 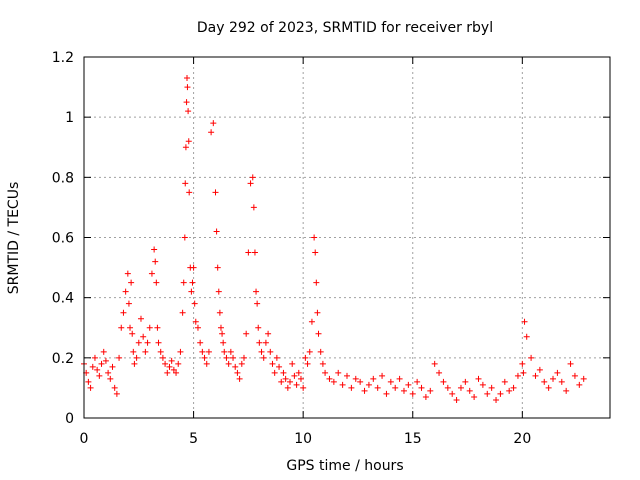 I want to click on x-tick-label: 0, so click(x=84, y=439).